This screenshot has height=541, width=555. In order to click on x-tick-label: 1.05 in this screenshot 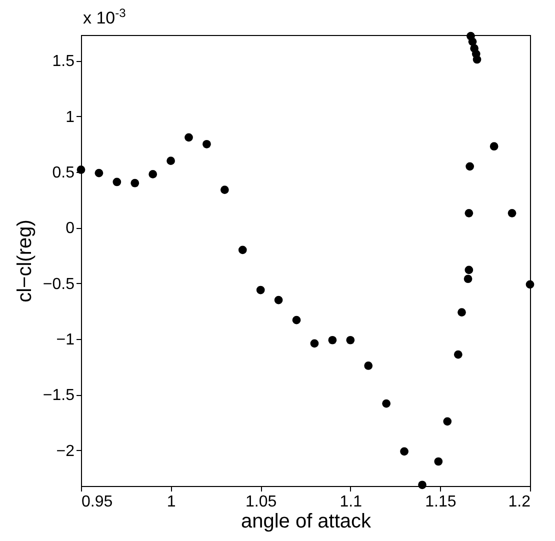, I will do `click(261, 502)`.